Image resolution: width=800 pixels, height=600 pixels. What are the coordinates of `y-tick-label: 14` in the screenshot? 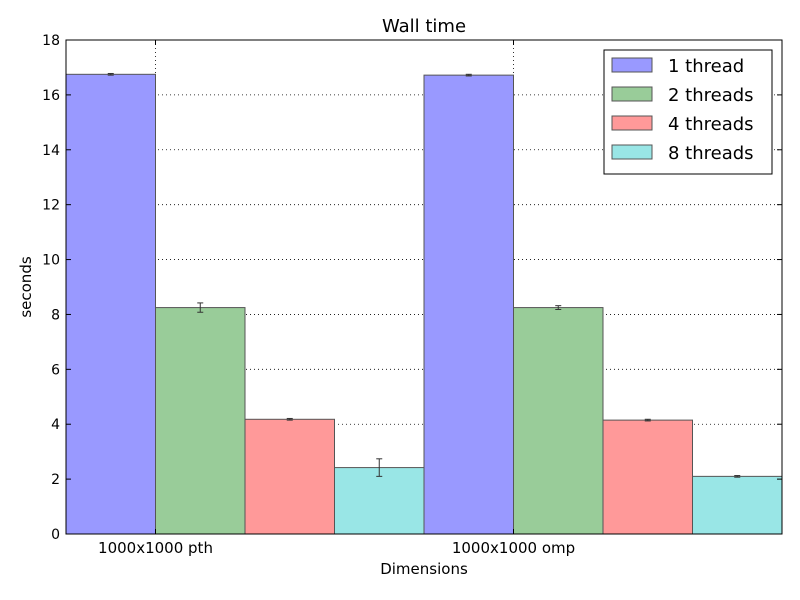 It's located at (51, 151).